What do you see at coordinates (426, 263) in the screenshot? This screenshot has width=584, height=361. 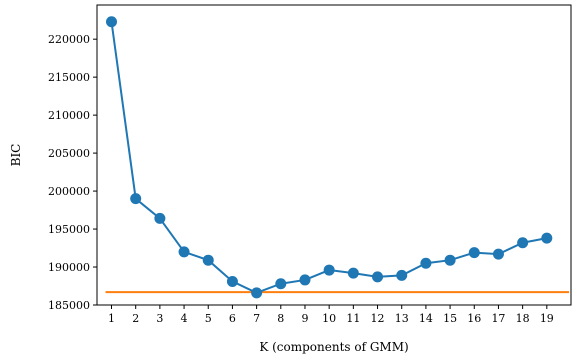 I see `data-point-k14` at bounding box center [426, 263].